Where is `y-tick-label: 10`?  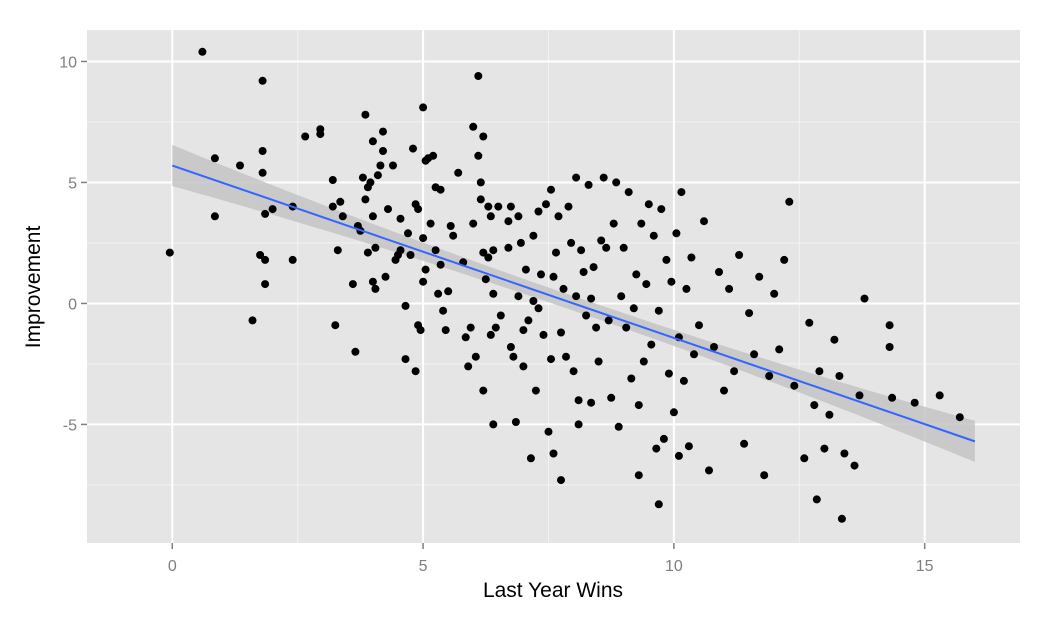 y-tick-label: 10 is located at coordinates (68, 62).